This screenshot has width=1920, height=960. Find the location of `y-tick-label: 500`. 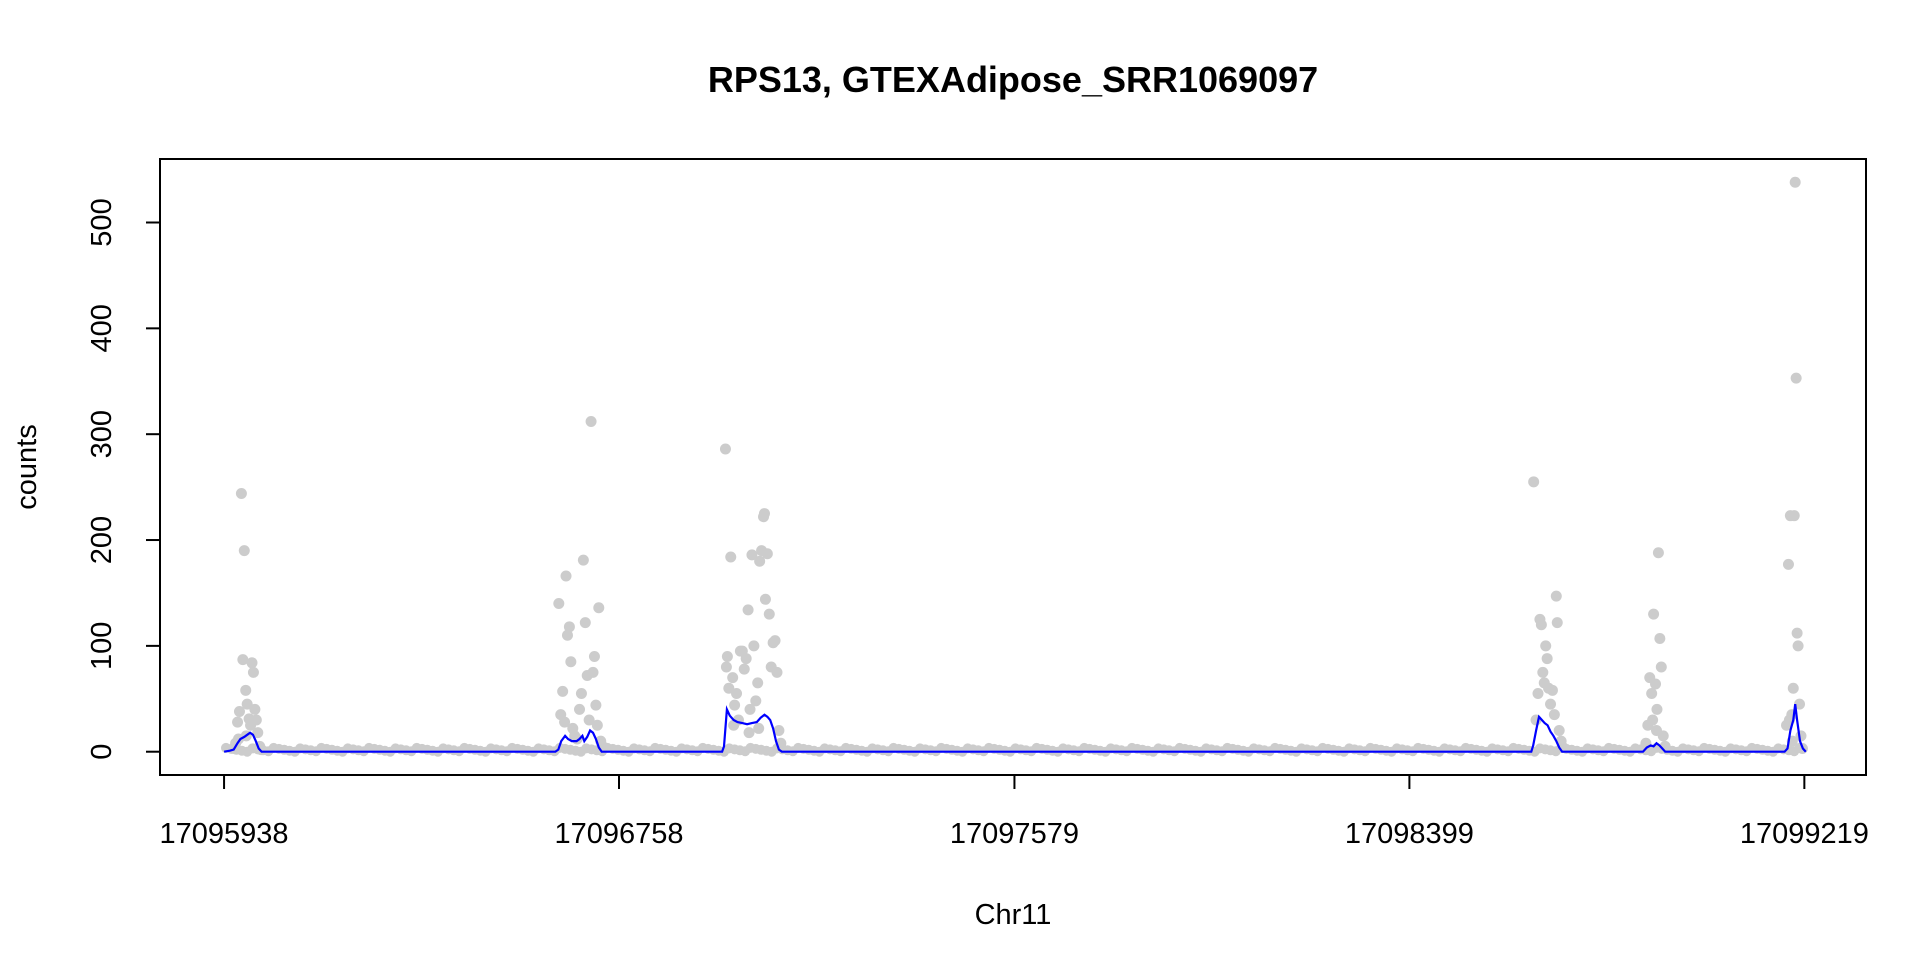

y-tick-label: 500 is located at coordinates (102, 222).